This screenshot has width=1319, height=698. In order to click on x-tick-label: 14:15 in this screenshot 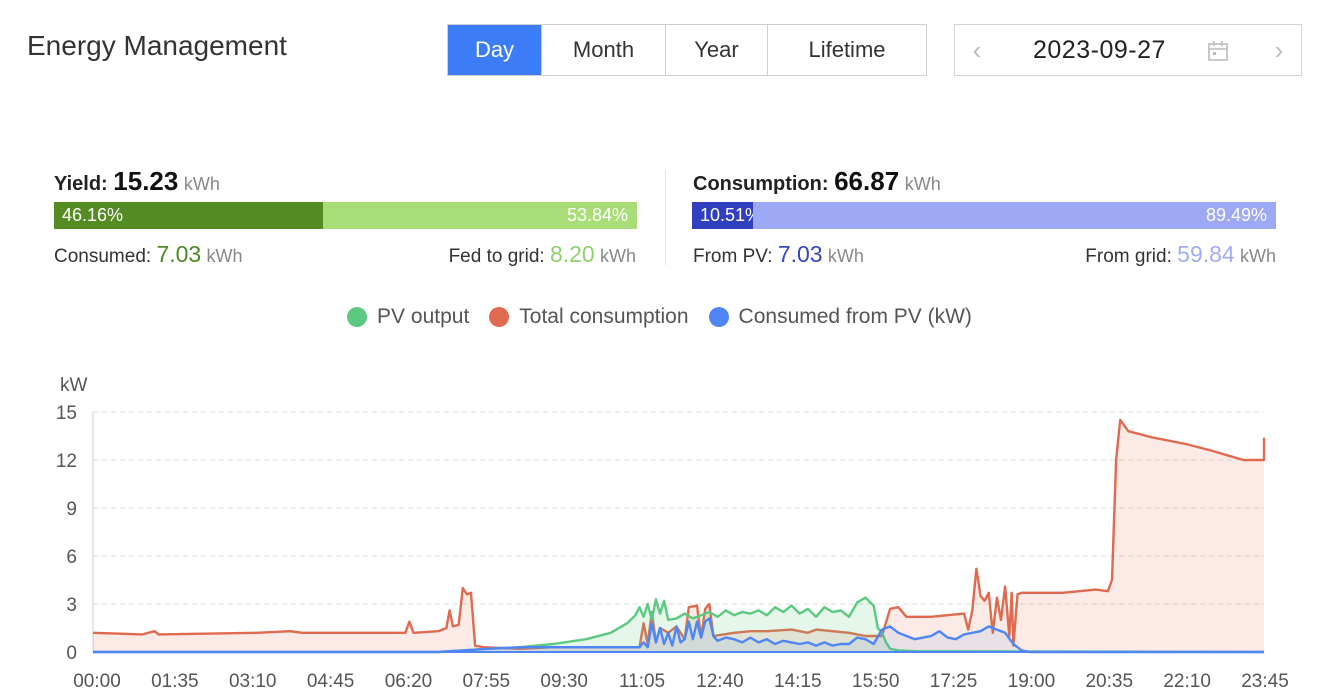, I will do `click(798, 681)`.